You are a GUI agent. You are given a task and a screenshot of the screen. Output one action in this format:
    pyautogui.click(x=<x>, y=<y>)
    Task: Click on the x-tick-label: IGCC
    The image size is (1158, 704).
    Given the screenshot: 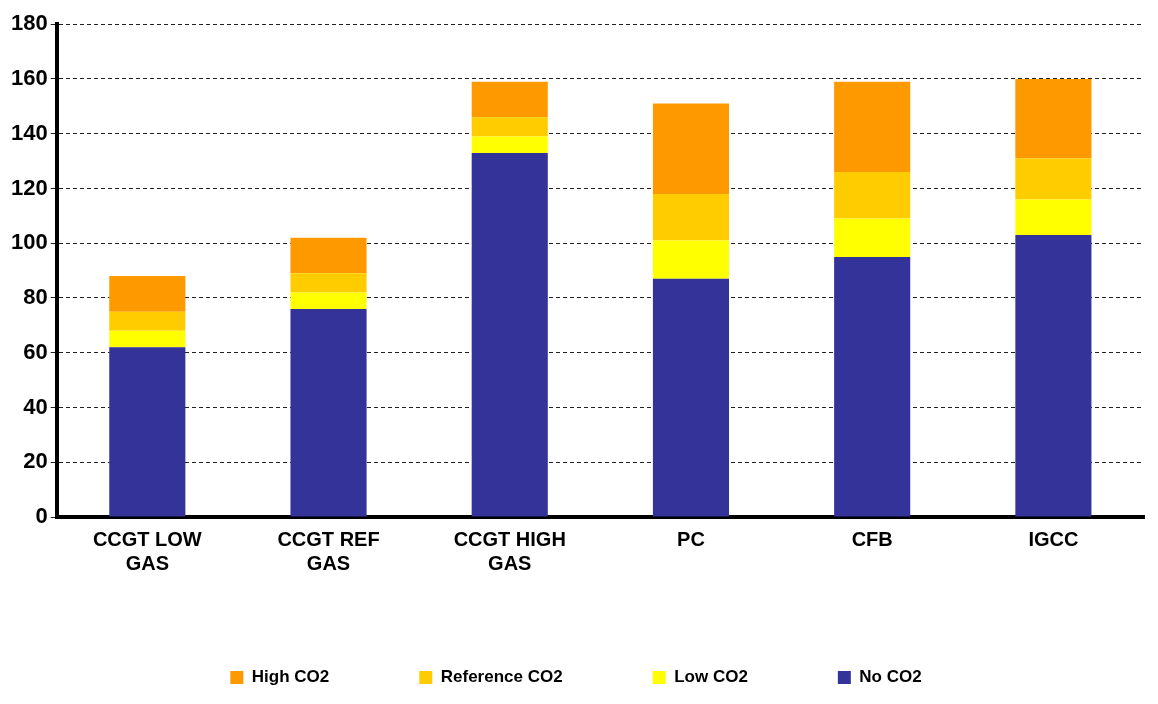 What is the action you would take?
    pyautogui.click(x=1053, y=538)
    